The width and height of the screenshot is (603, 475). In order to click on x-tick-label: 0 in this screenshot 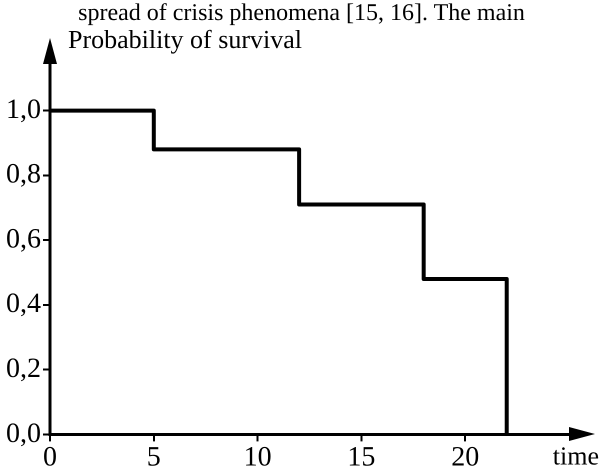, I will do `click(50, 457)`.